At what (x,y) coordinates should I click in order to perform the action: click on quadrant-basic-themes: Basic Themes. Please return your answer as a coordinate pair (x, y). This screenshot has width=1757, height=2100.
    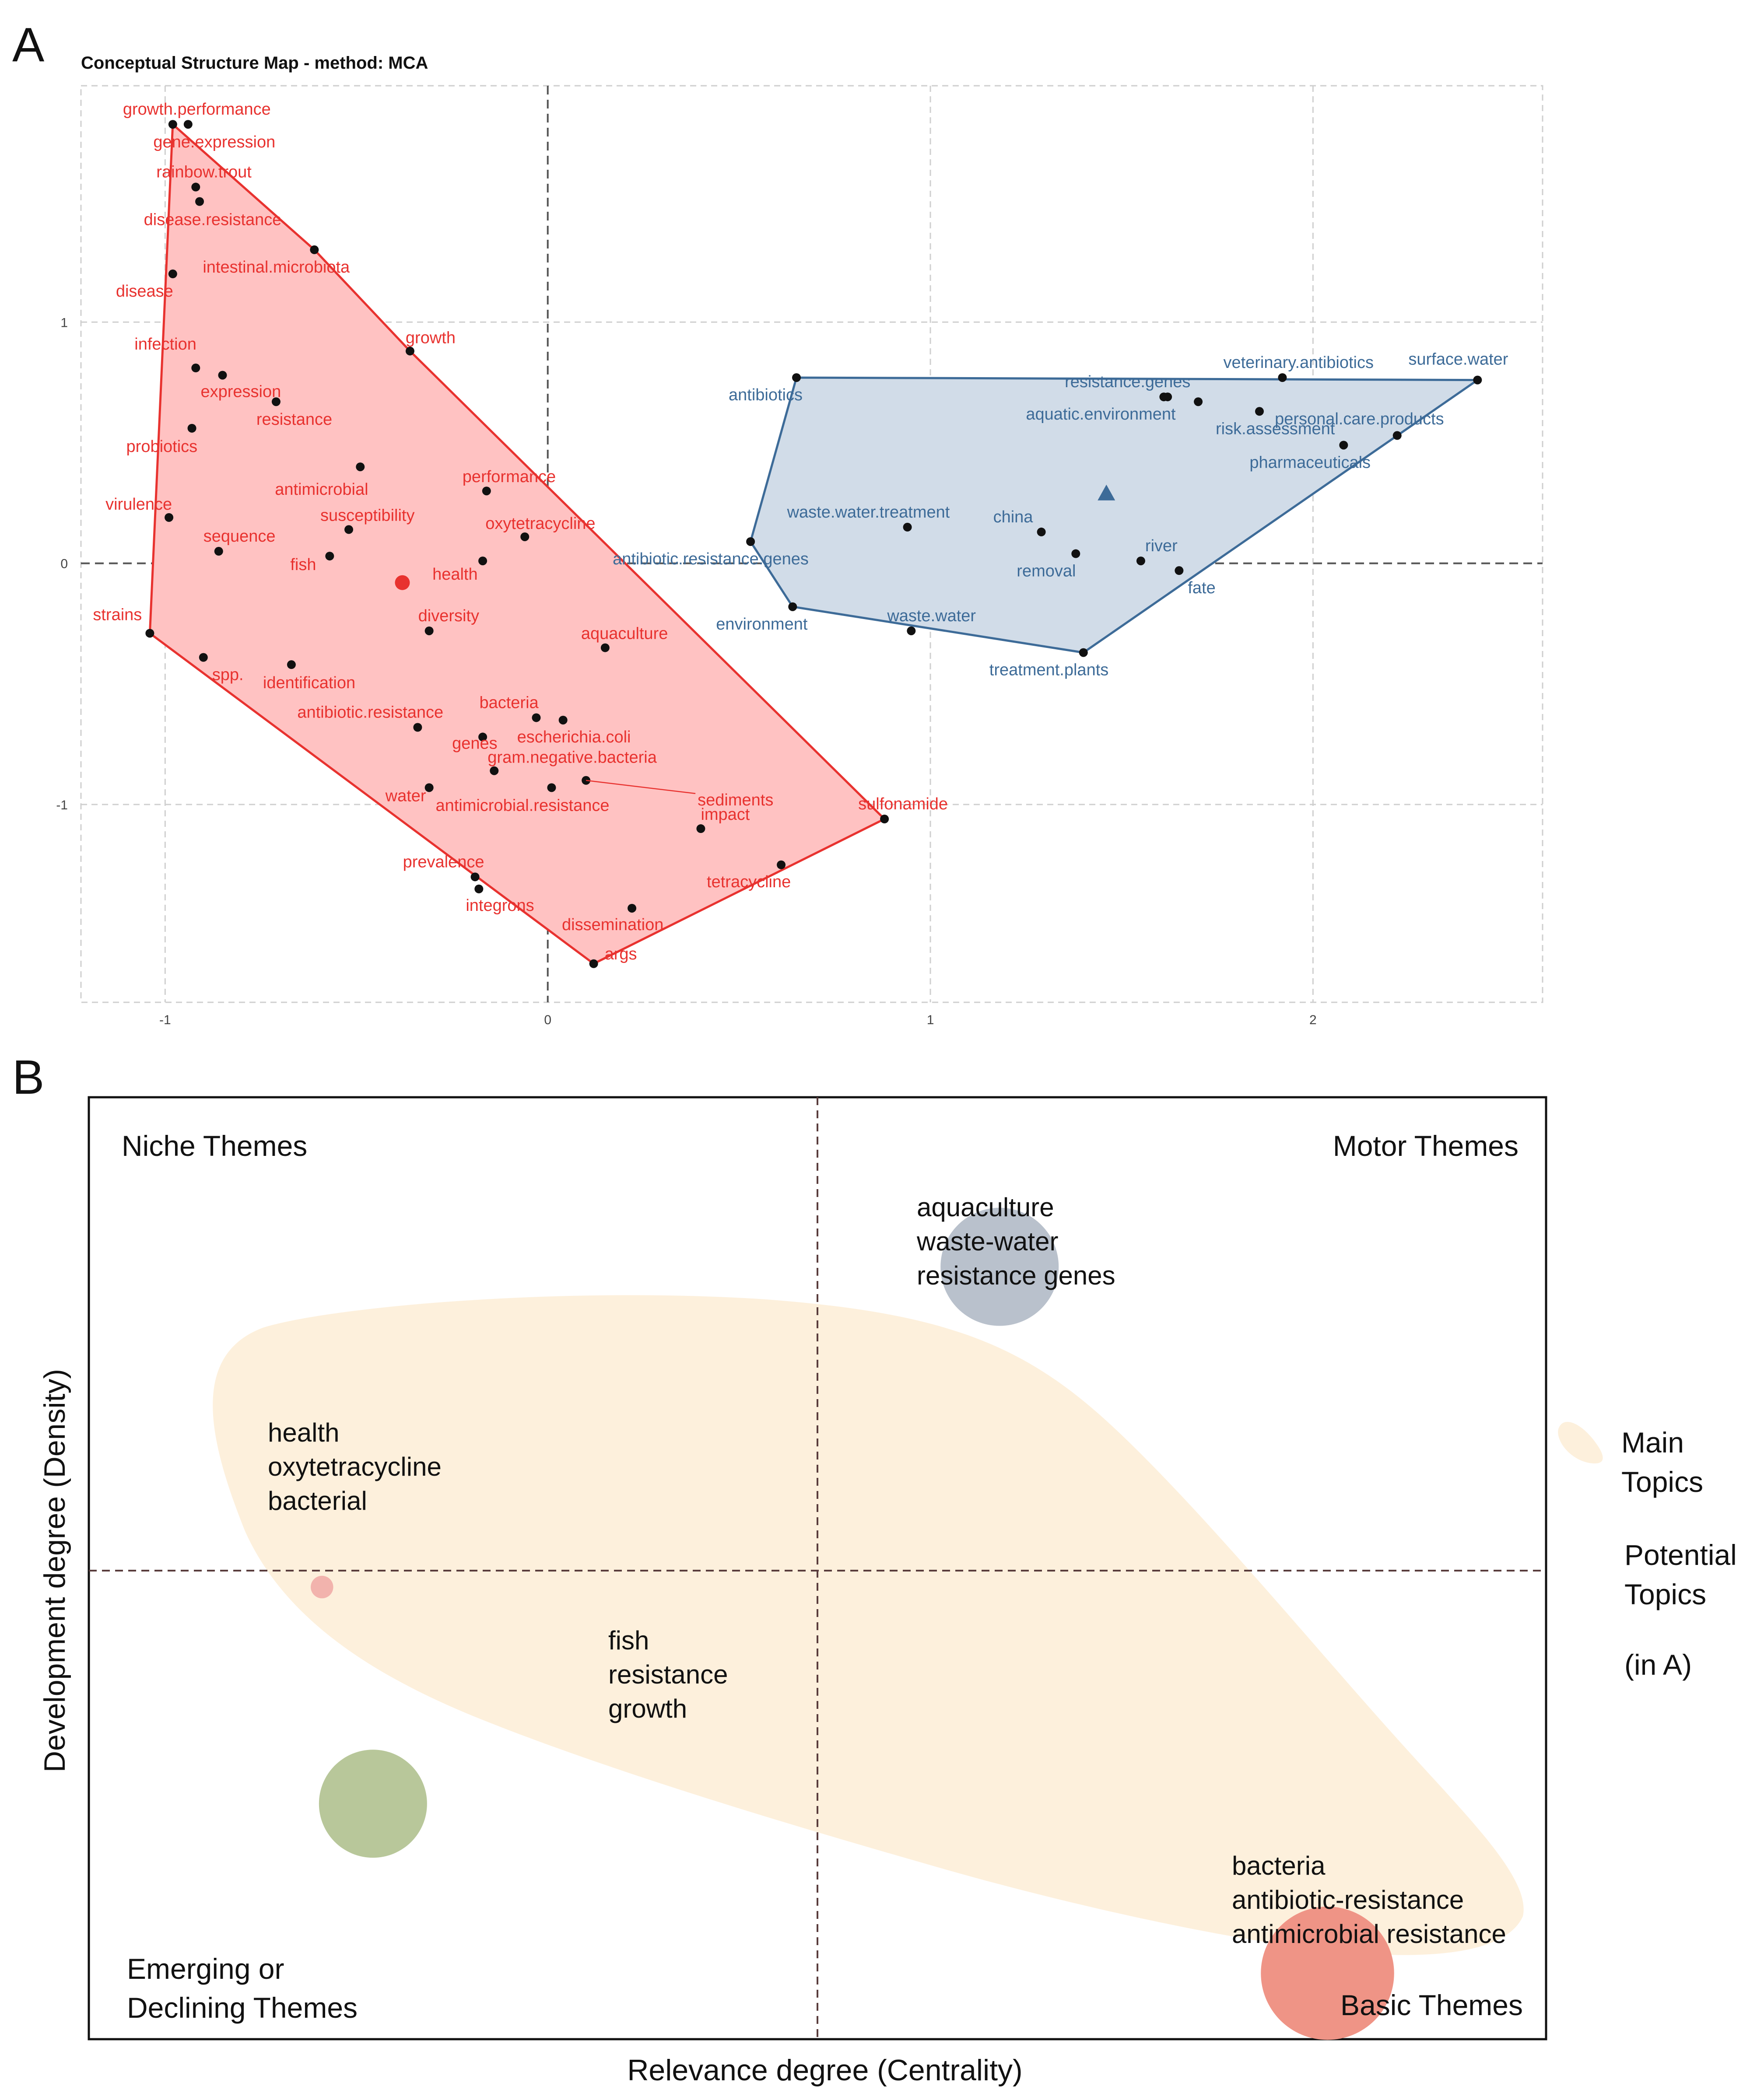
    Looking at the image, I should click on (1431, 2005).